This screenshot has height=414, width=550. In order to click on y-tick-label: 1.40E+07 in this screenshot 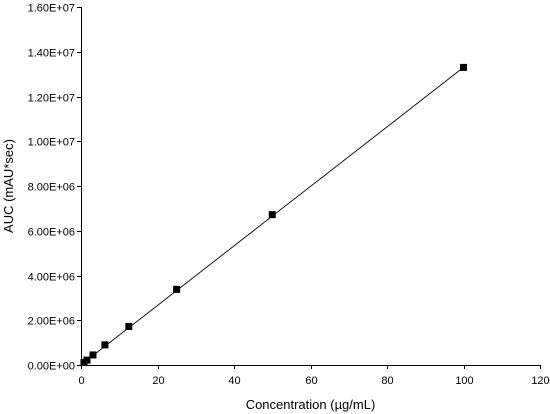, I will do `click(51, 54)`.